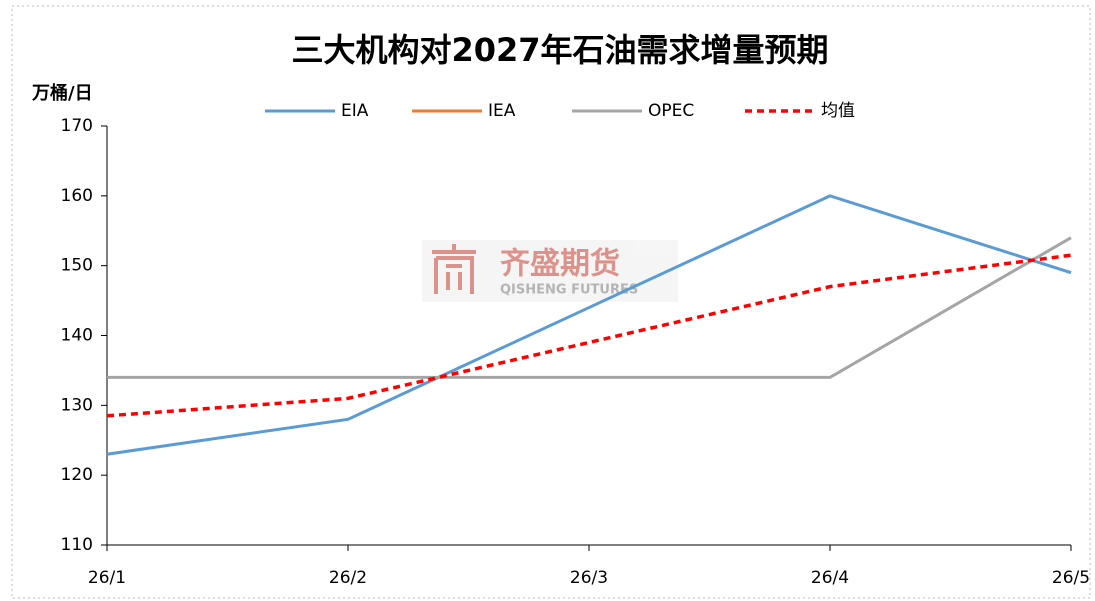 The width and height of the screenshot is (1095, 601). I want to click on y-tick-label: 130, so click(77, 405).